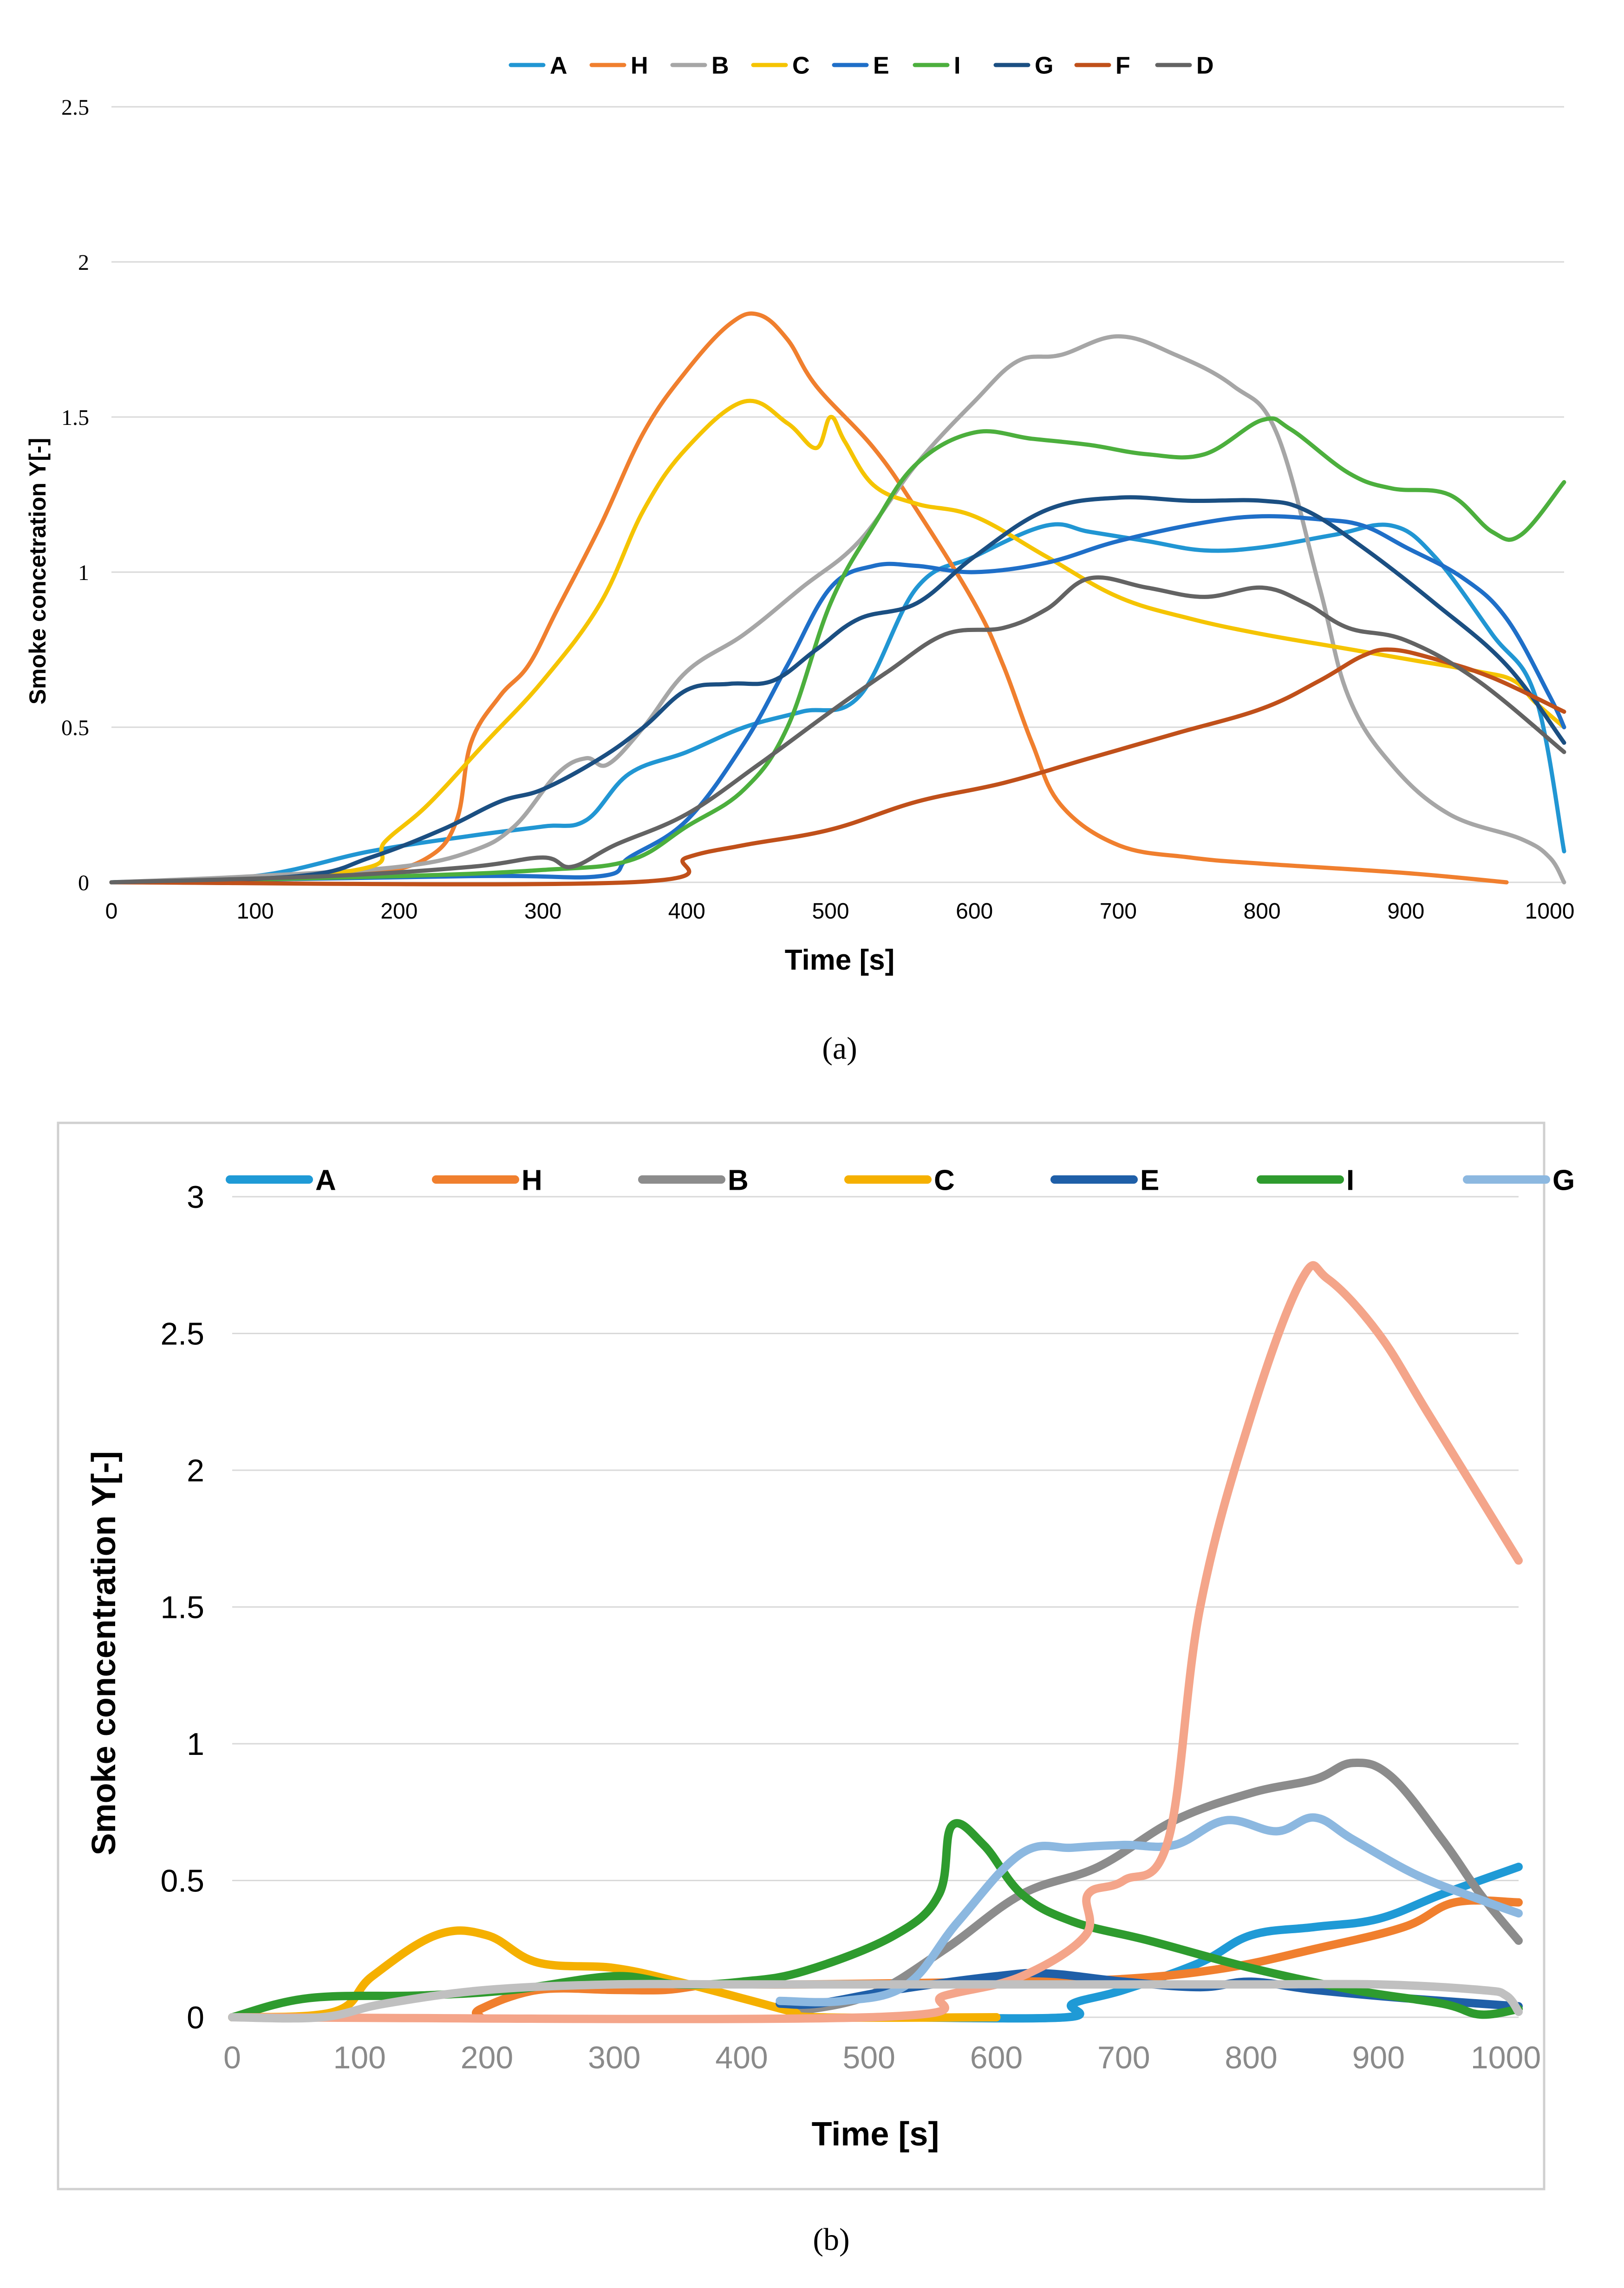 This screenshot has height=2288, width=1624. I want to click on panel-b-x-axis-title: Time [s], so click(876, 2134).